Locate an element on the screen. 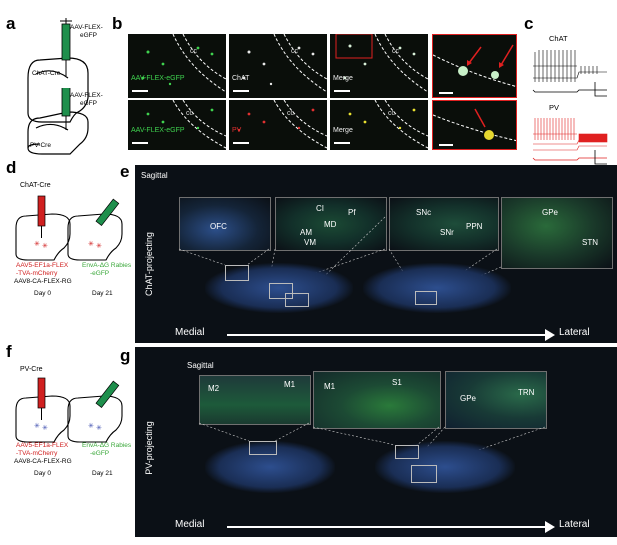  inj1-line1-f: AAV5-EF1a-FLEX is located at coordinates (42, 445).